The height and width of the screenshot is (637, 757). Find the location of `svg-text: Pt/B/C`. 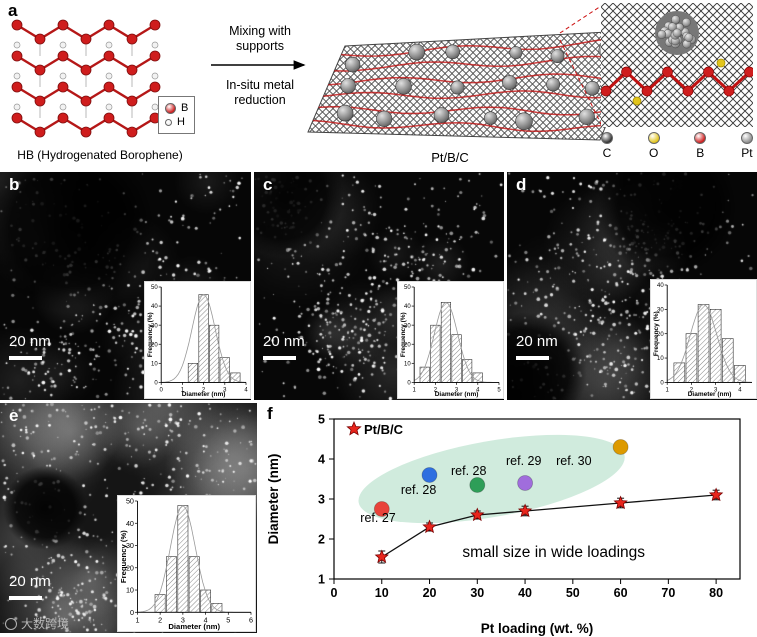

svg-text: Pt/B/C is located at coordinates (384, 429).